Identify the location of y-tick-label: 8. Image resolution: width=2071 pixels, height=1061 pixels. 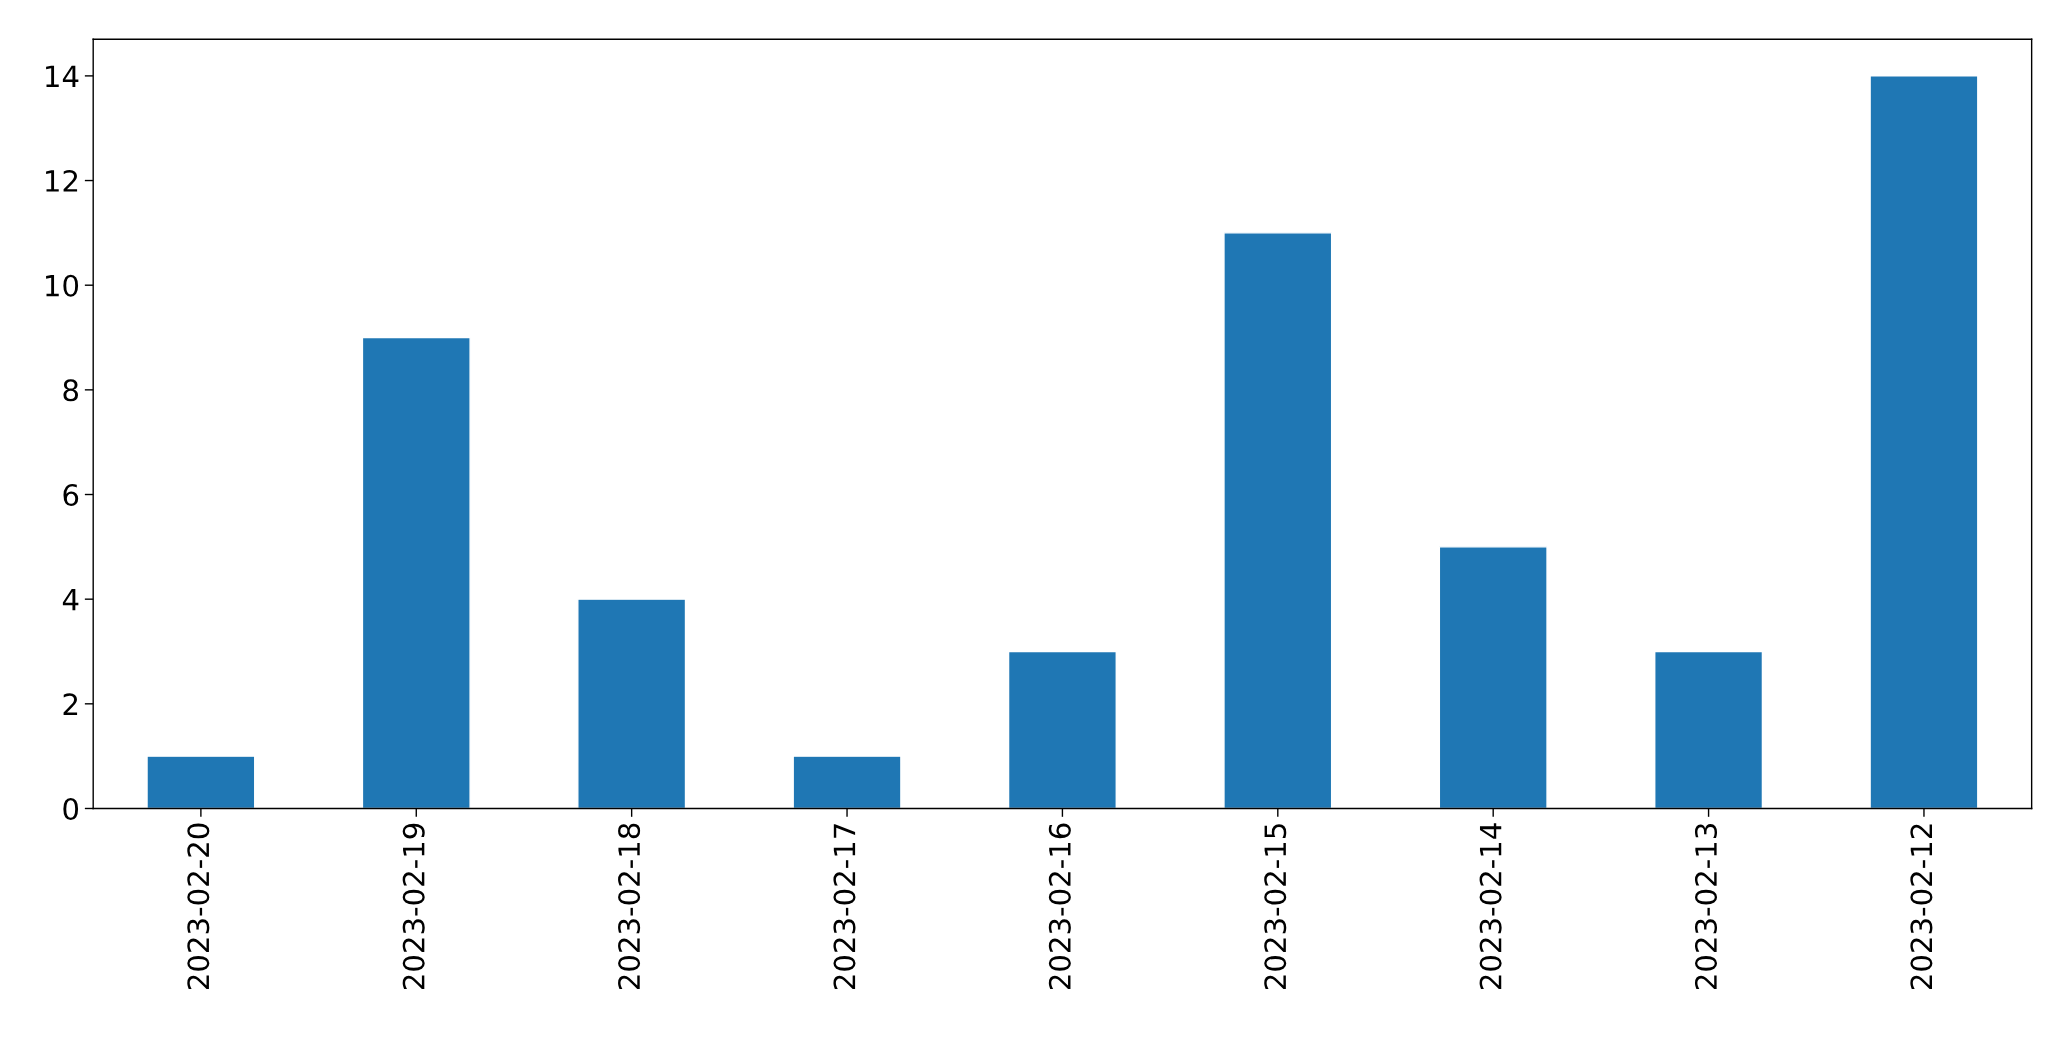
(70, 390).